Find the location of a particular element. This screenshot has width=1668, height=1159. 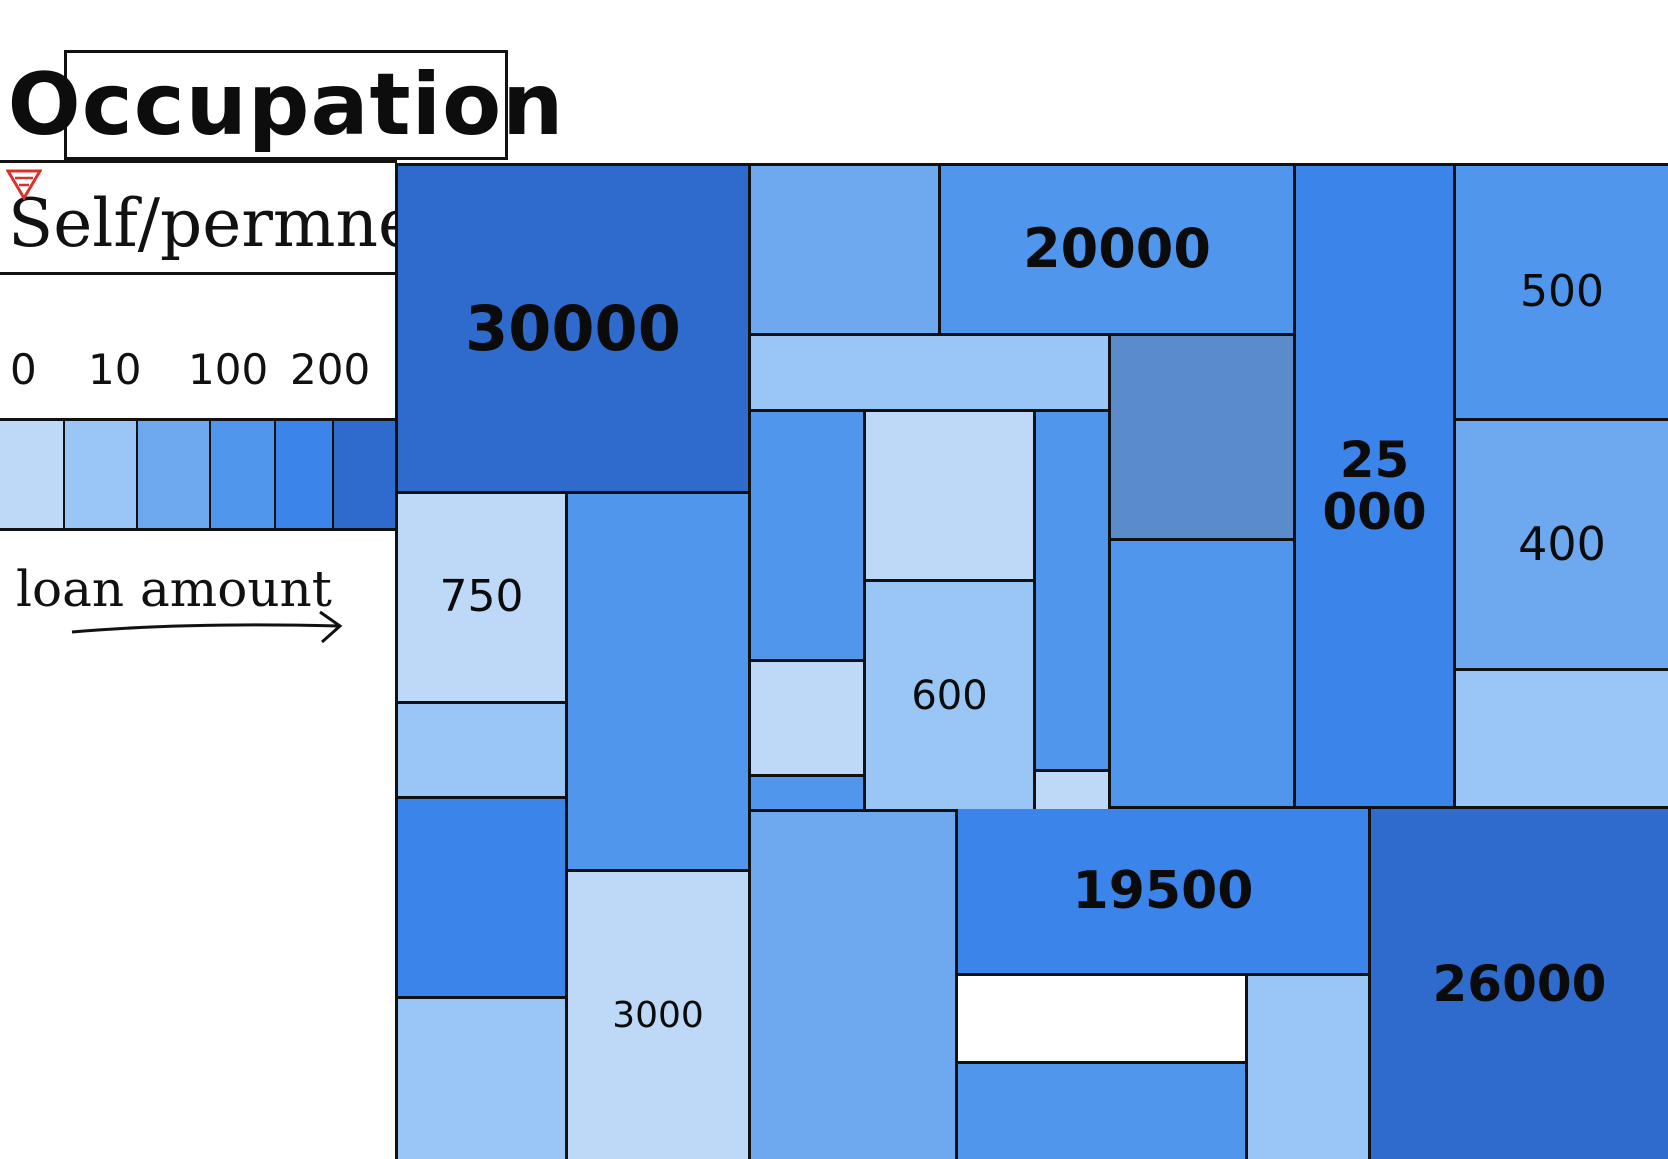

treemap-tile: 25 000 is located at coordinates (1376, 487).